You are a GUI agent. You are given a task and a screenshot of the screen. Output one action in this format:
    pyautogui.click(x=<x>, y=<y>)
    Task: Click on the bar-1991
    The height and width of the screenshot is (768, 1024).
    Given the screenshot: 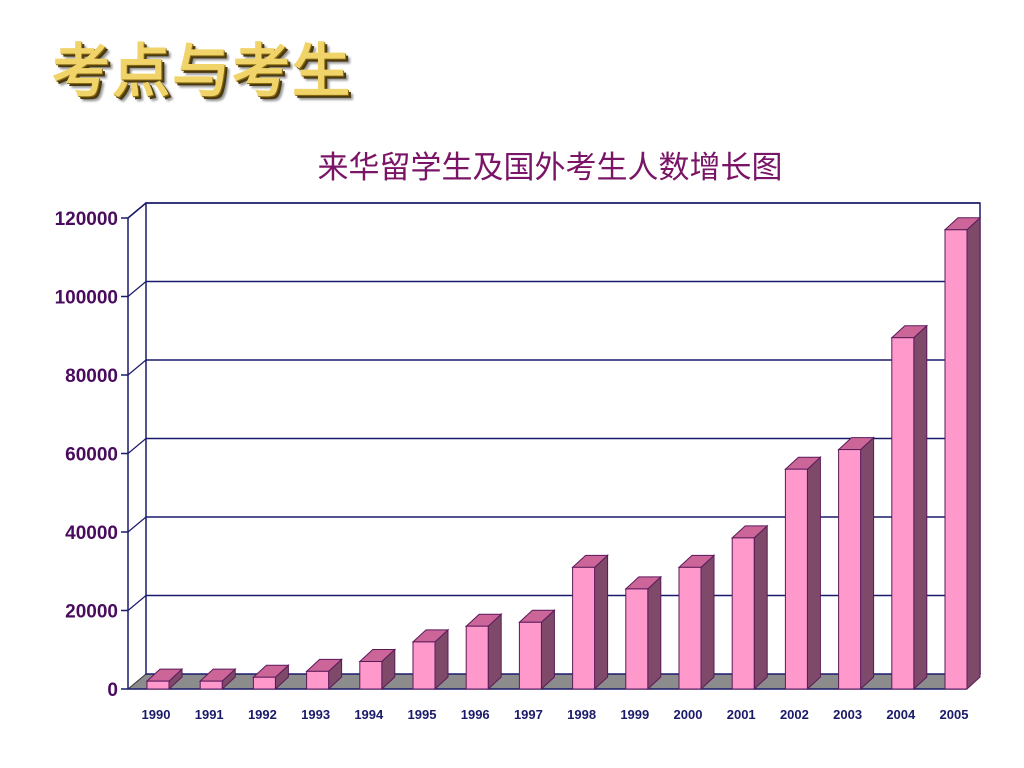 What is the action you would take?
    pyautogui.click(x=217, y=679)
    